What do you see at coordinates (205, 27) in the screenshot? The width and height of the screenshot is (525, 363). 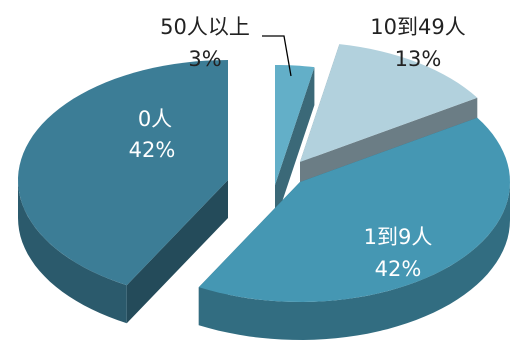 I see `label-50-plus-people-name: 50人以上` at bounding box center [205, 27].